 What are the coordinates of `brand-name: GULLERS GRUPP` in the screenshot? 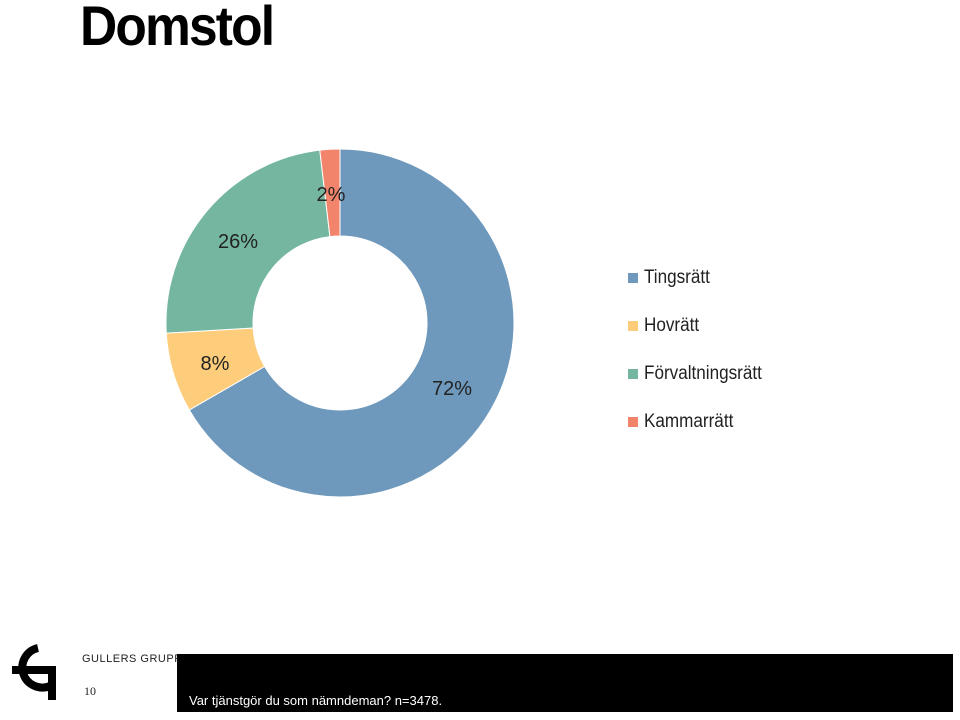 It's located at (132, 659).